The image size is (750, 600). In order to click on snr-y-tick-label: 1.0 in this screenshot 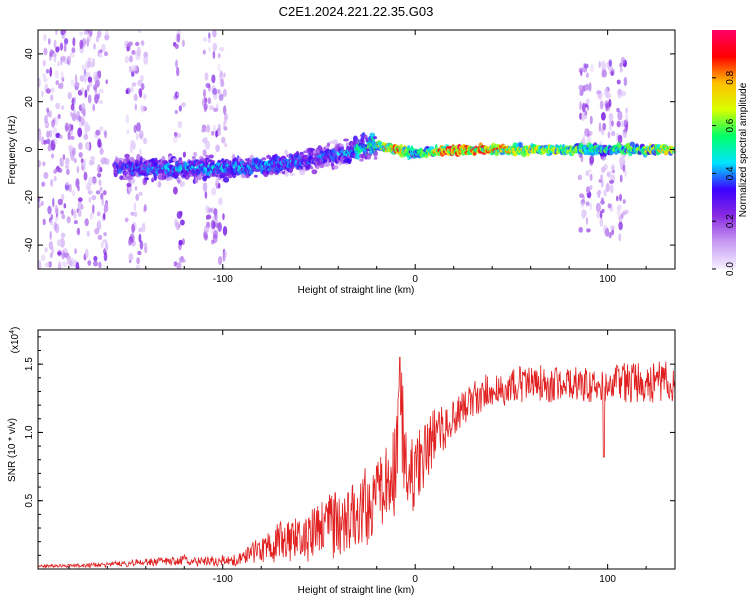, I will do `click(29, 432)`.